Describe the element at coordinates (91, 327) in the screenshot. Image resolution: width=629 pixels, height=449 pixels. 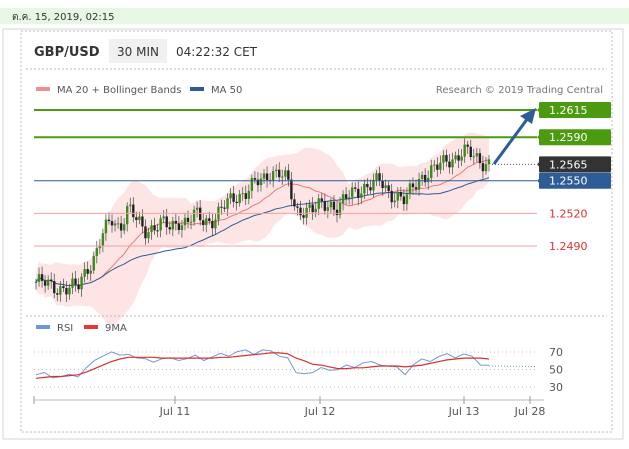
I see `rsi-ma-swatch` at that location.